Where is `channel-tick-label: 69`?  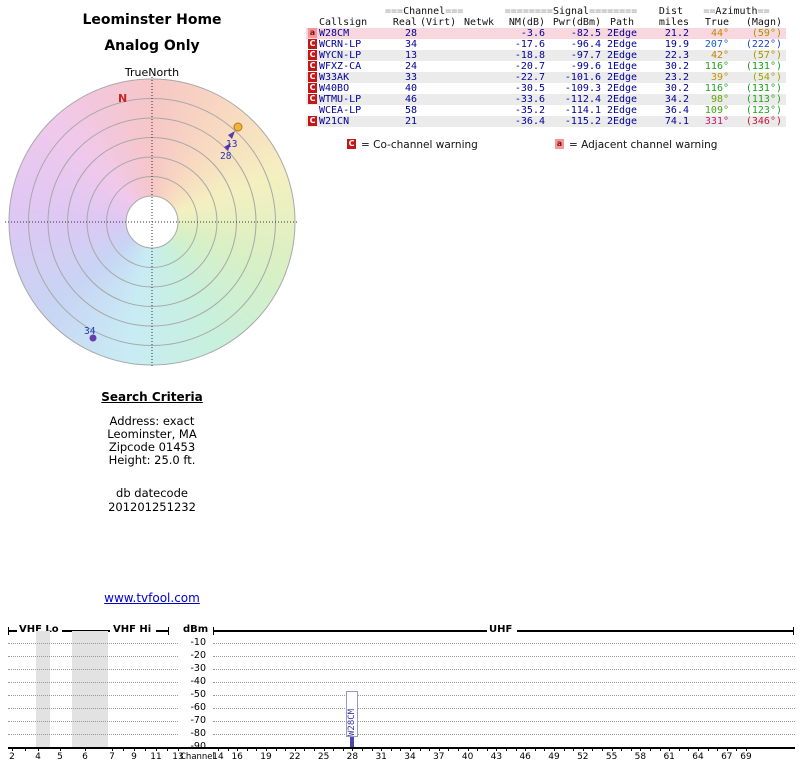
channel-tick-label: 69 is located at coordinates (746, 757).